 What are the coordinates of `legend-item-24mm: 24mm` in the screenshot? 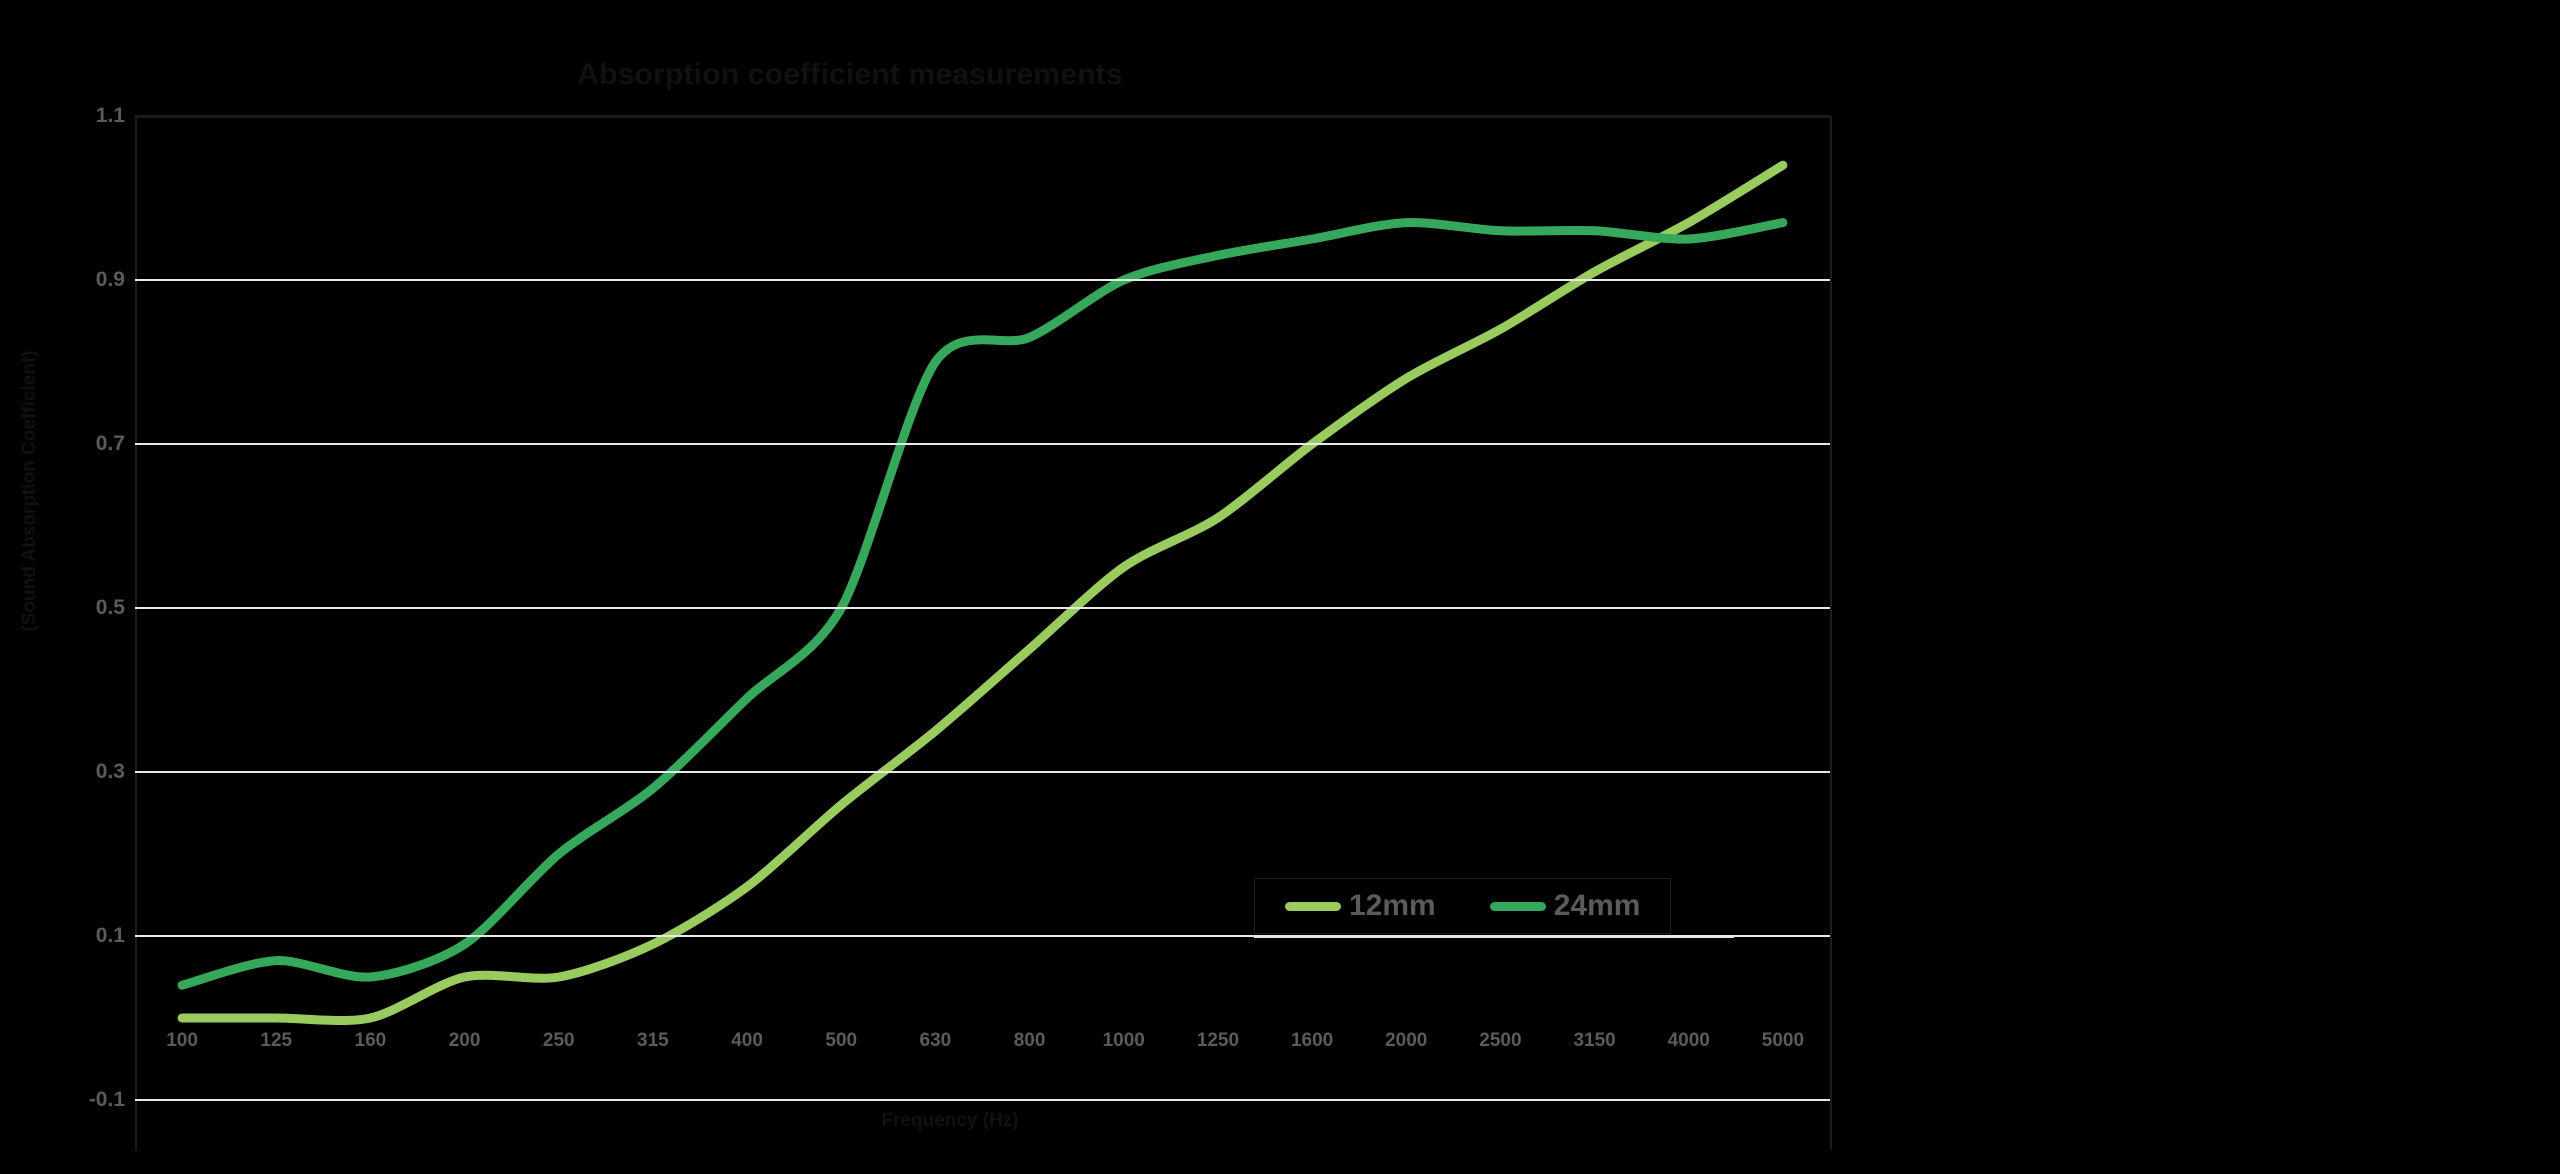 It's located at (1565, 905).